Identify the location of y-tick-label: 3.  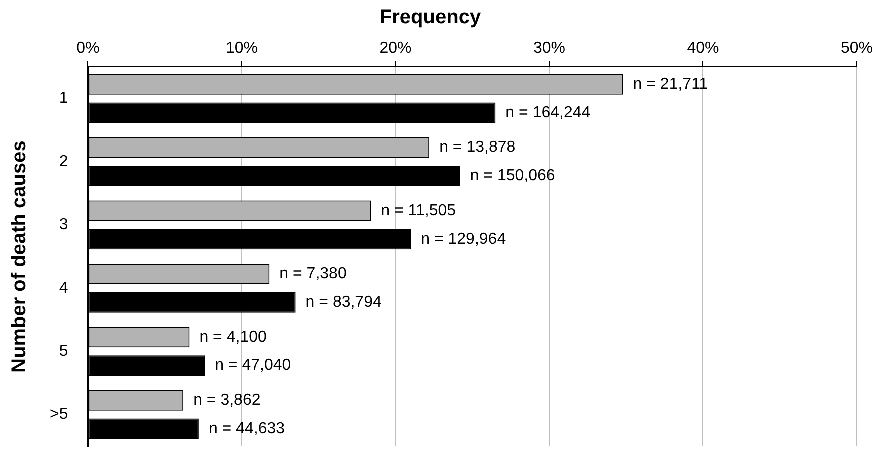
(63, 225).